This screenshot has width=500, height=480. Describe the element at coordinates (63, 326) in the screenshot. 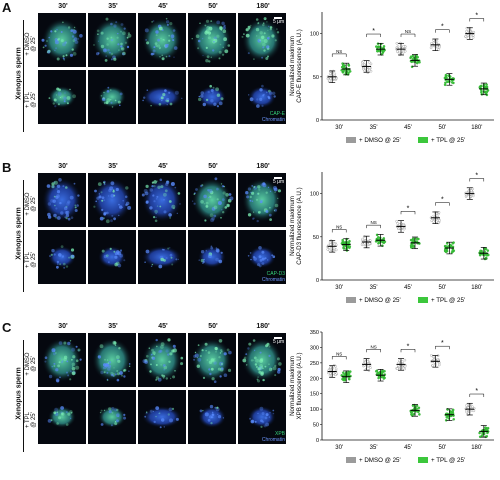

I see `timepoint-label: 30'` at that location.